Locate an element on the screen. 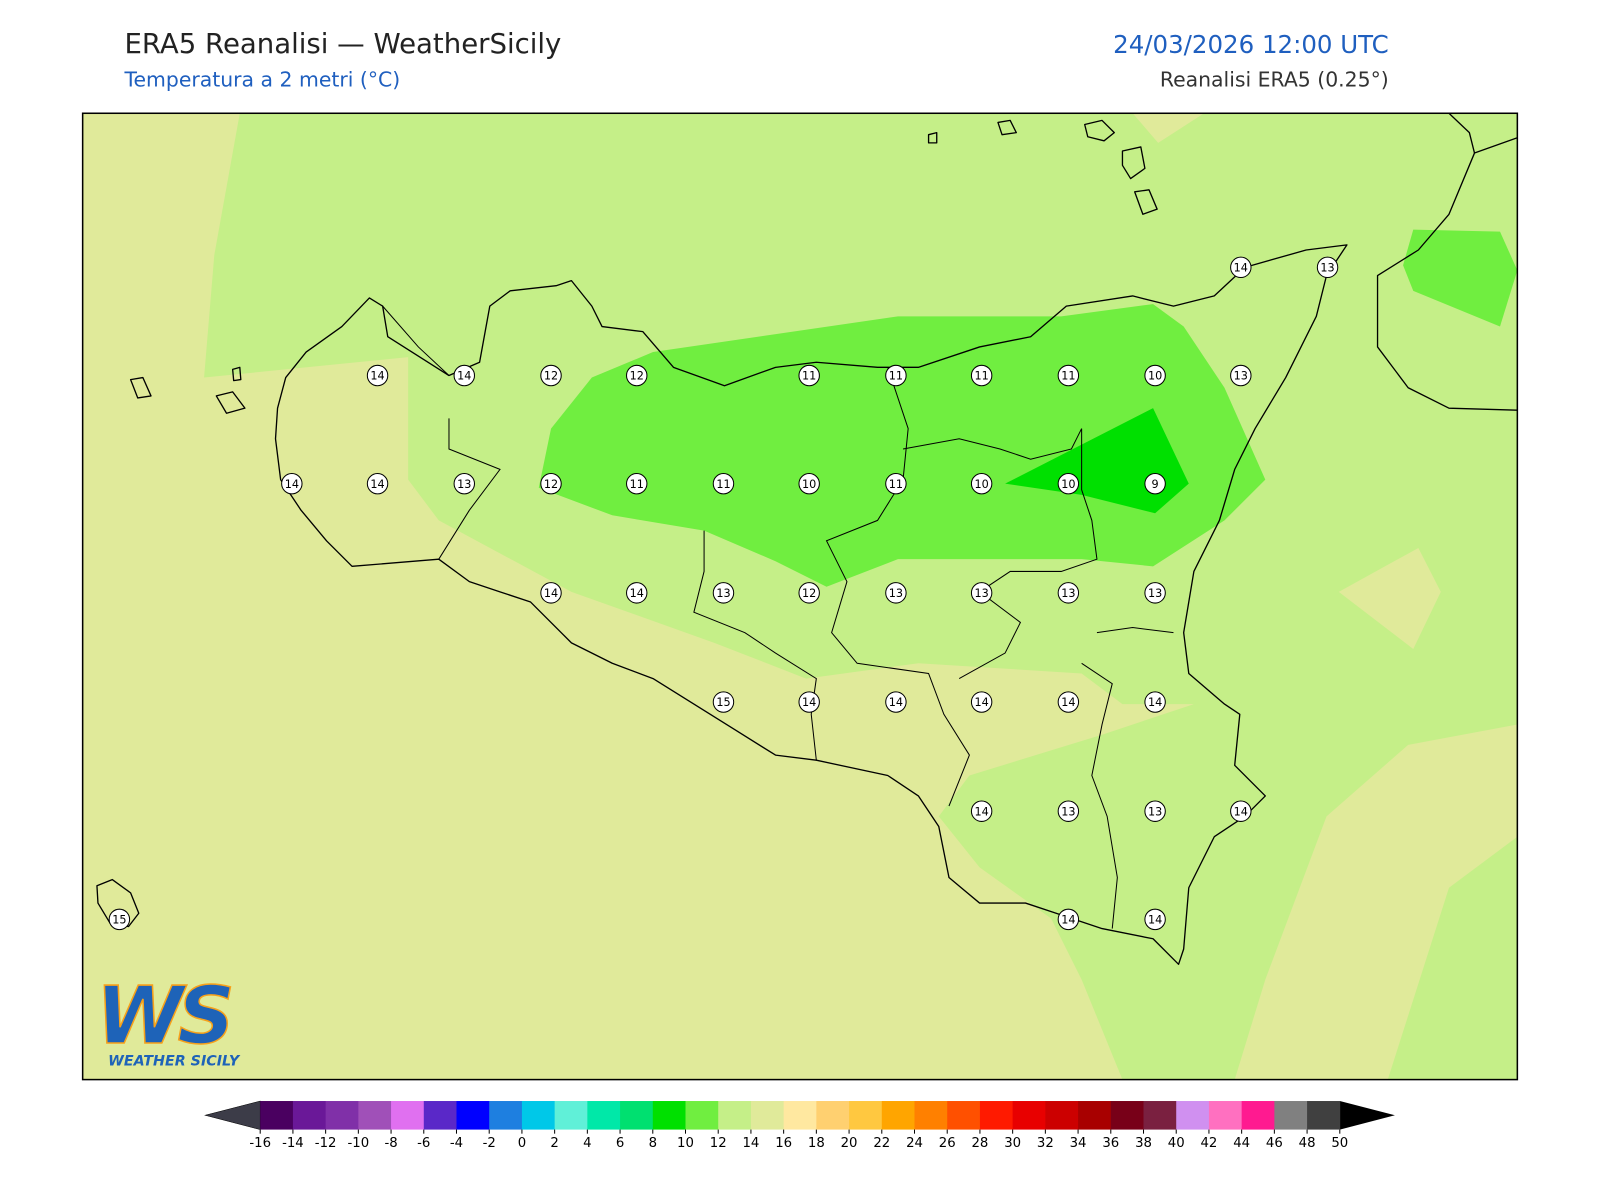 The width and height of the screenshot is (1600, 1200). colorbar-tick-label: 10 is located at coordinates (685, 1143).